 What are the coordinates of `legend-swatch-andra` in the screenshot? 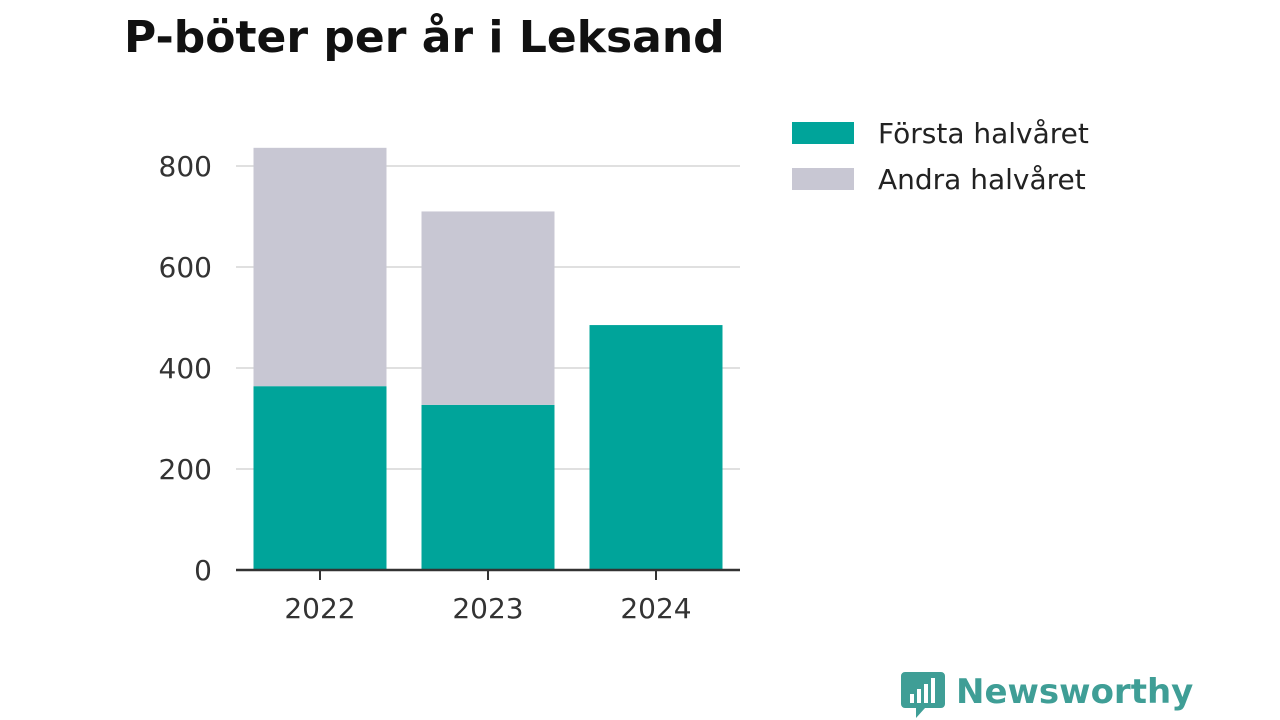 It's located at (823, 179).